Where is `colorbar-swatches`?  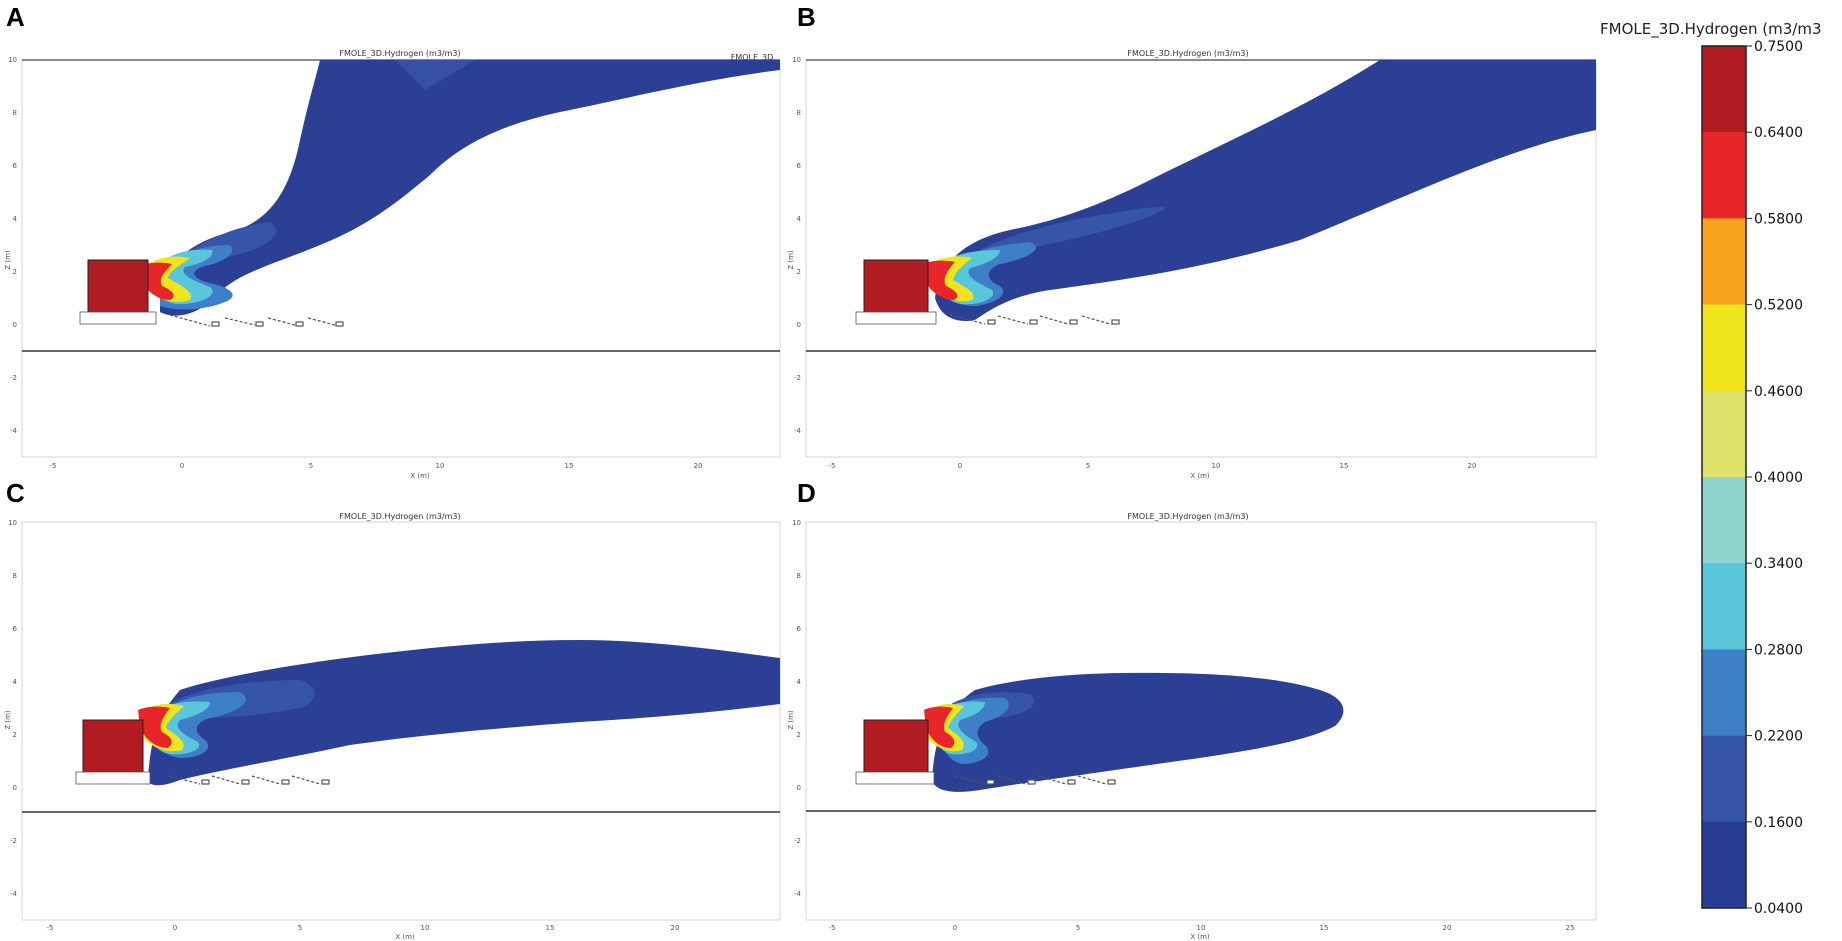
colorbar-swatches is located at coordinates (1724, 477).